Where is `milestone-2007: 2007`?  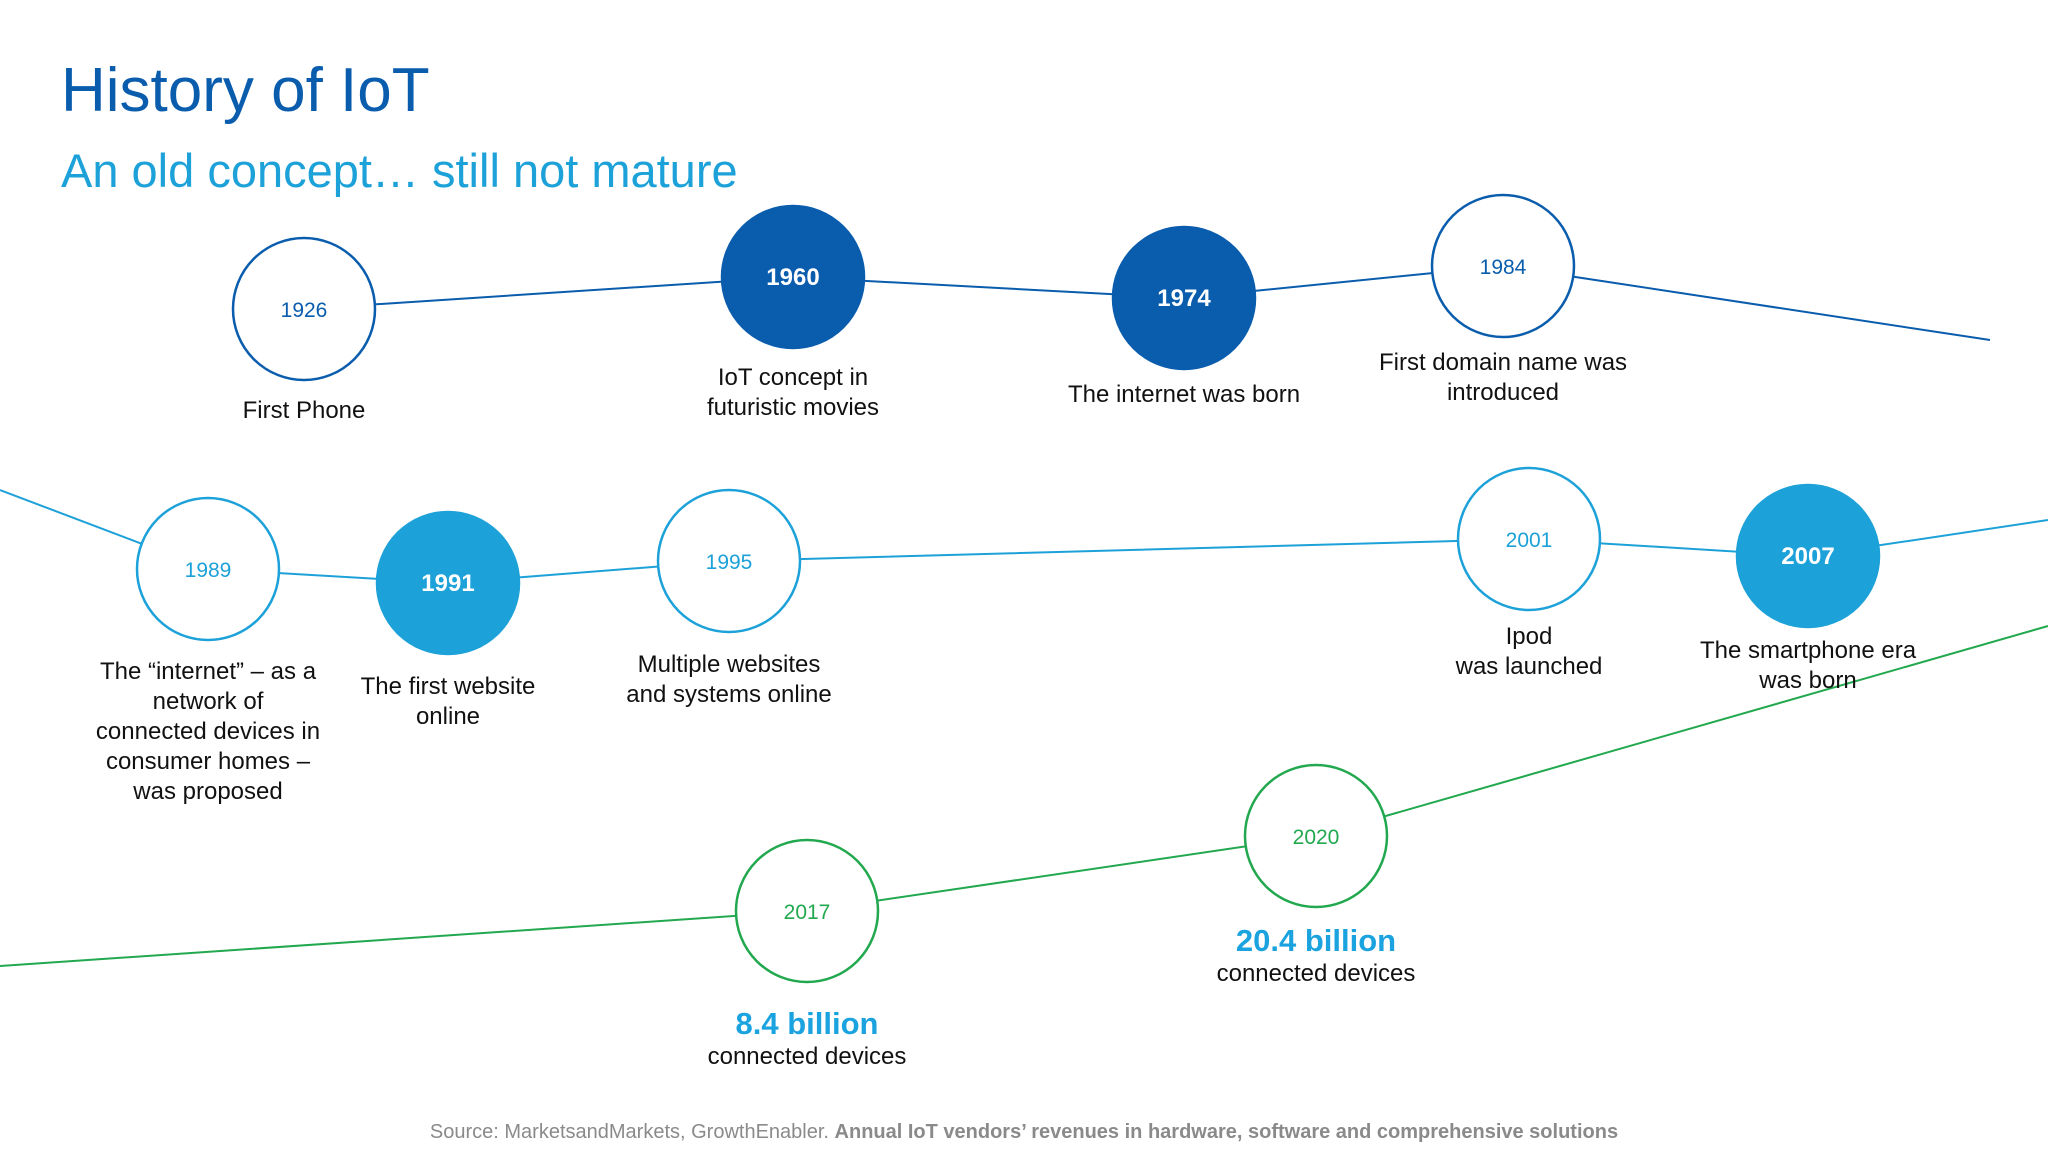
milestone-2007: 2007 is located at coordinates (1808, 556).